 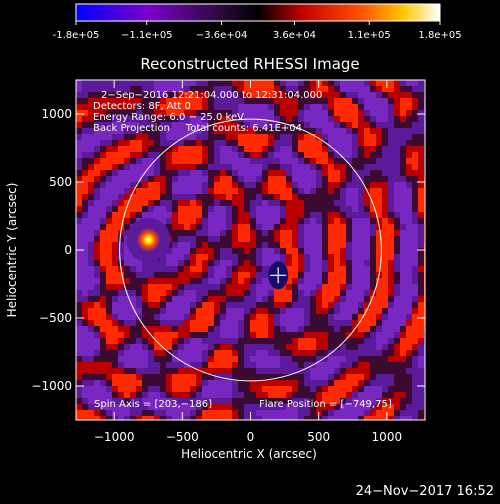 I want to click on annotation-time-range: 2−Sep−2016 12:21:04.000 to 12:31:04.000, so click(x=211, y=95).